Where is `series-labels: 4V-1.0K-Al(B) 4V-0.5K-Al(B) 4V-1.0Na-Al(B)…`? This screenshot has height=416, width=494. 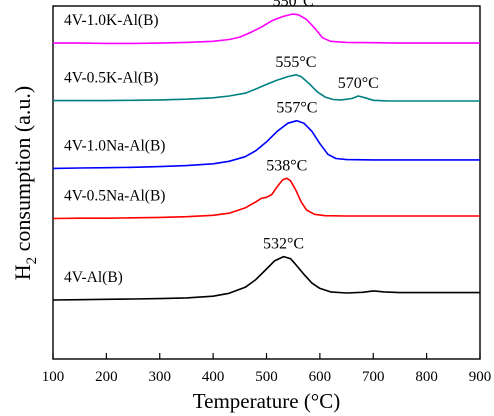 series-labels: 4V-1.0K-Al(B) 4V-0.5K-Al(B) 4V-1.0Na-Al(B)… is located at coordinates (114, 149).